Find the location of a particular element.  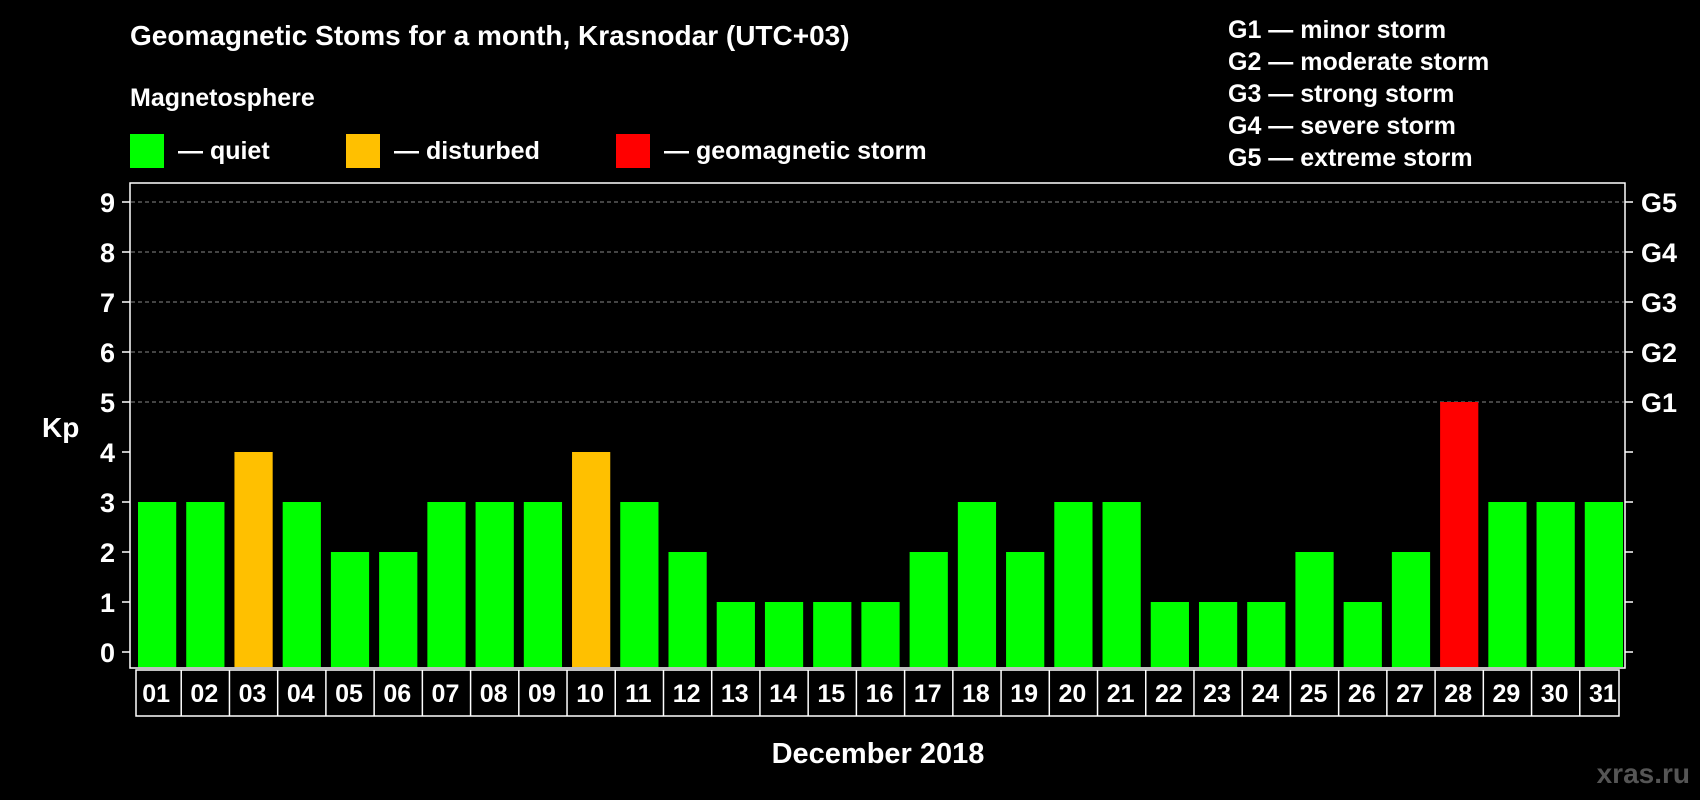

legend-item-quiet: — quiet is located at coordinates (200, 151).